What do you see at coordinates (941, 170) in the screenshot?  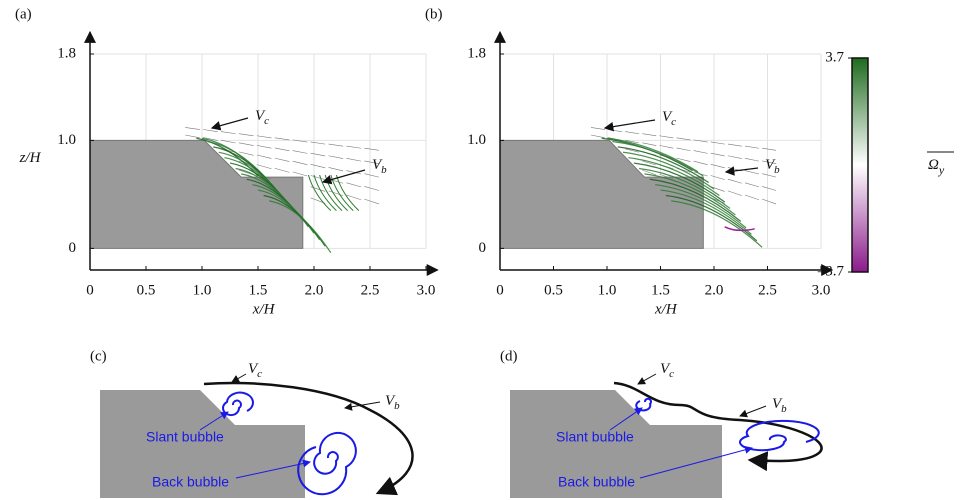 I see `colorbar-label-sub: y` at bounding box center [941, 170].